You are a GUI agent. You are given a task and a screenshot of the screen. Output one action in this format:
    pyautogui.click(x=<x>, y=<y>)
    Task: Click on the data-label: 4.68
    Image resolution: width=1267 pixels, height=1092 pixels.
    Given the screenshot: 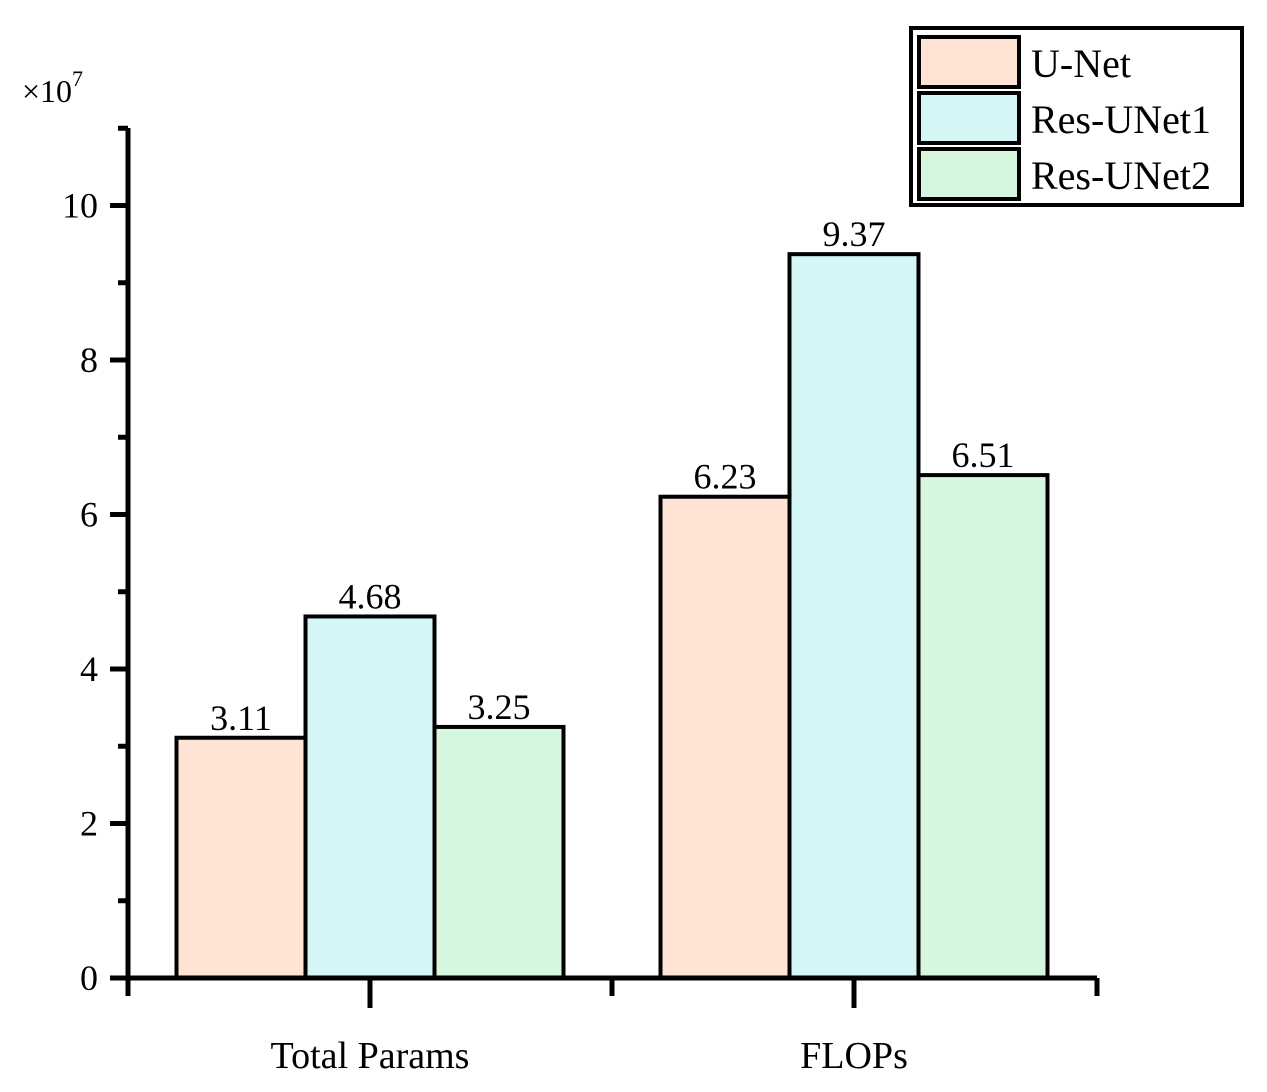 What is the action you would take?
    pyautogui.click(x=370, y=596)
    